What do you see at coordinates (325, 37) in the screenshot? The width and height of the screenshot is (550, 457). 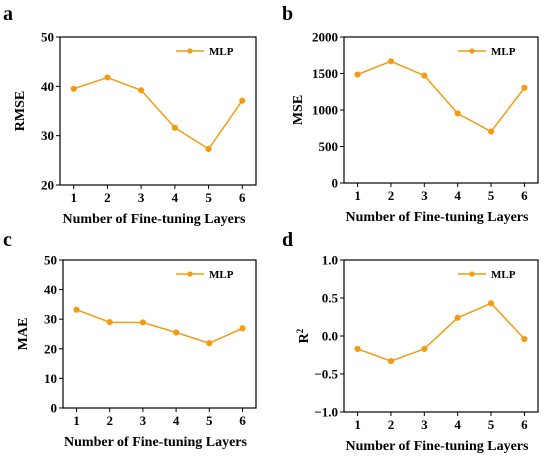 I see `y-tick-label: 2000` at bounding box center [325, 37].